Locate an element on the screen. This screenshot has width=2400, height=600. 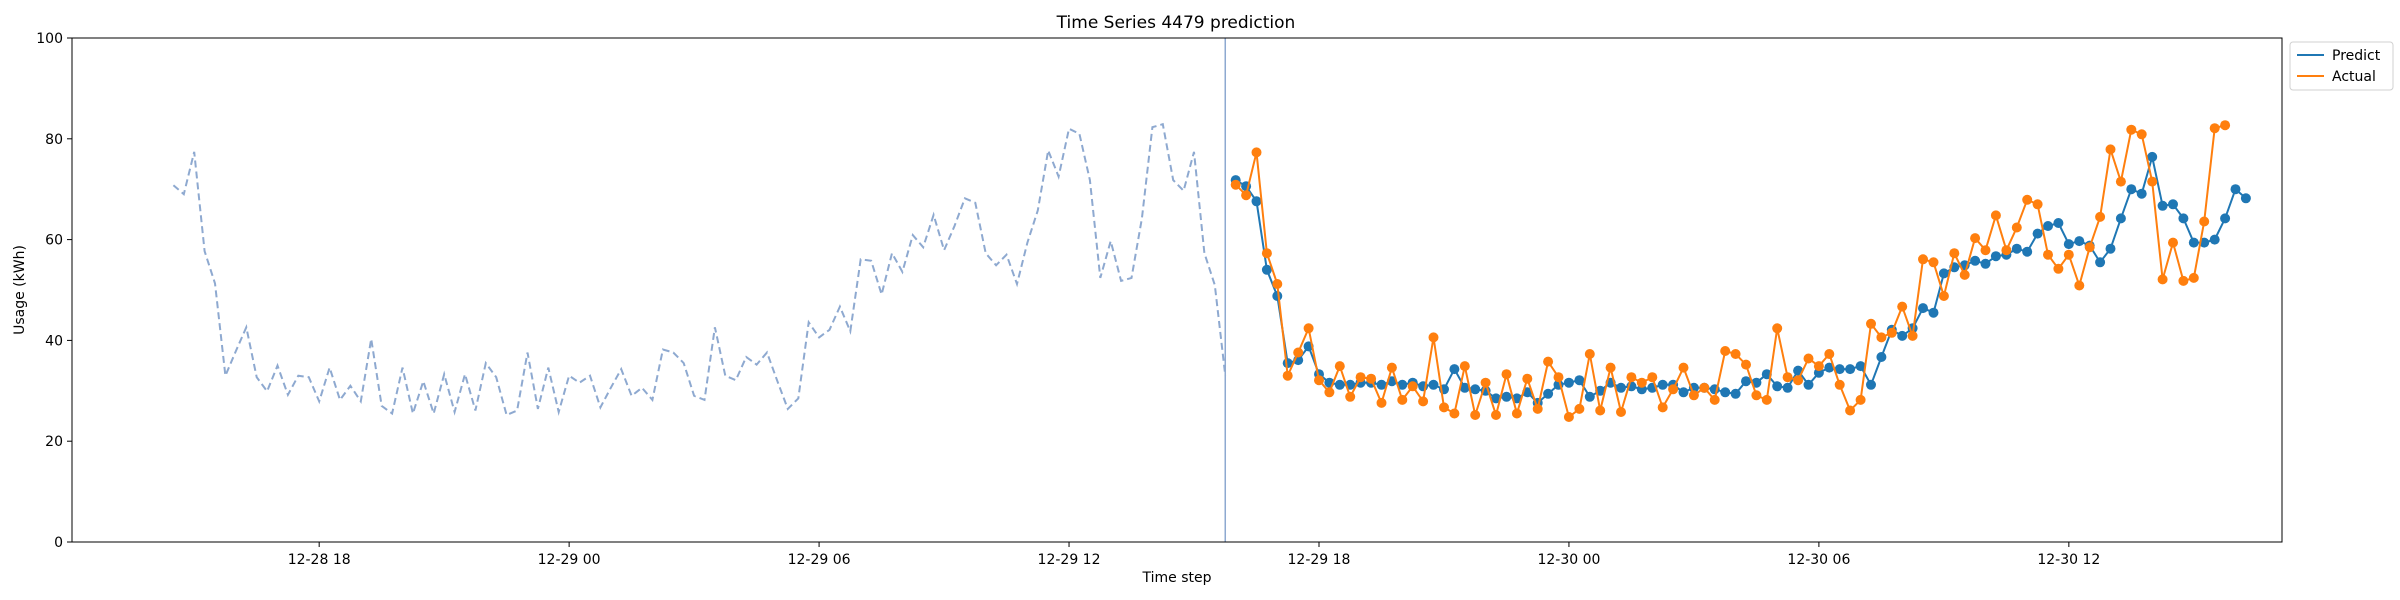
y-tick-label: 100 is located at coordinates (49, 39).